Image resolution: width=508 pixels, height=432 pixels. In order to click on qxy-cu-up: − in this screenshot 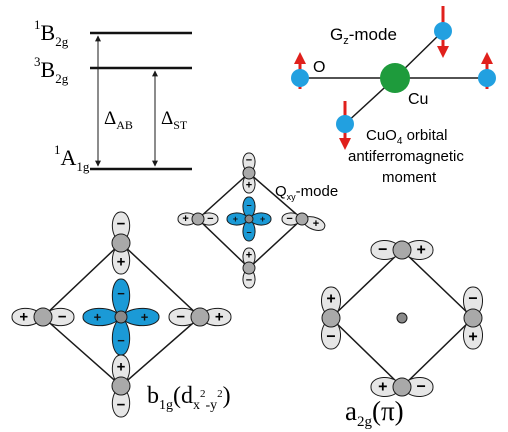, I will do `click(249, 208)`.